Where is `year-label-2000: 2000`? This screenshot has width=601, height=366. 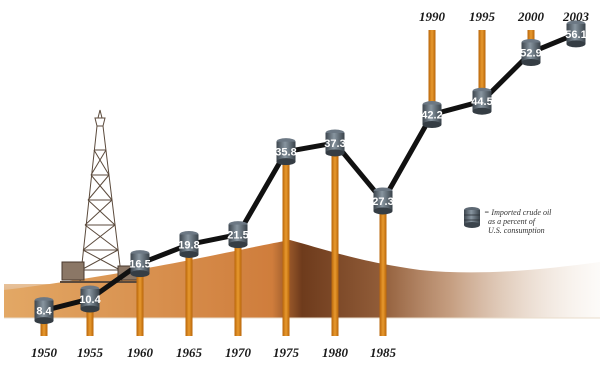 year-label-2000: 2000 is located at coordinates (531, 16).